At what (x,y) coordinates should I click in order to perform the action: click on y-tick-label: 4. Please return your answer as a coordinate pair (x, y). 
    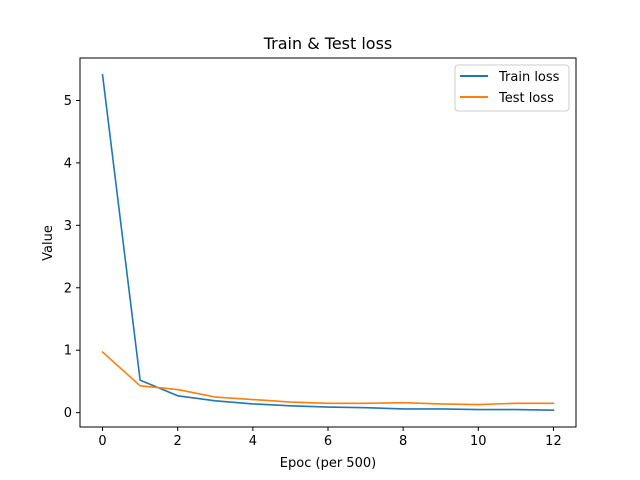
    Looking at the image, I should click on (68, 163).